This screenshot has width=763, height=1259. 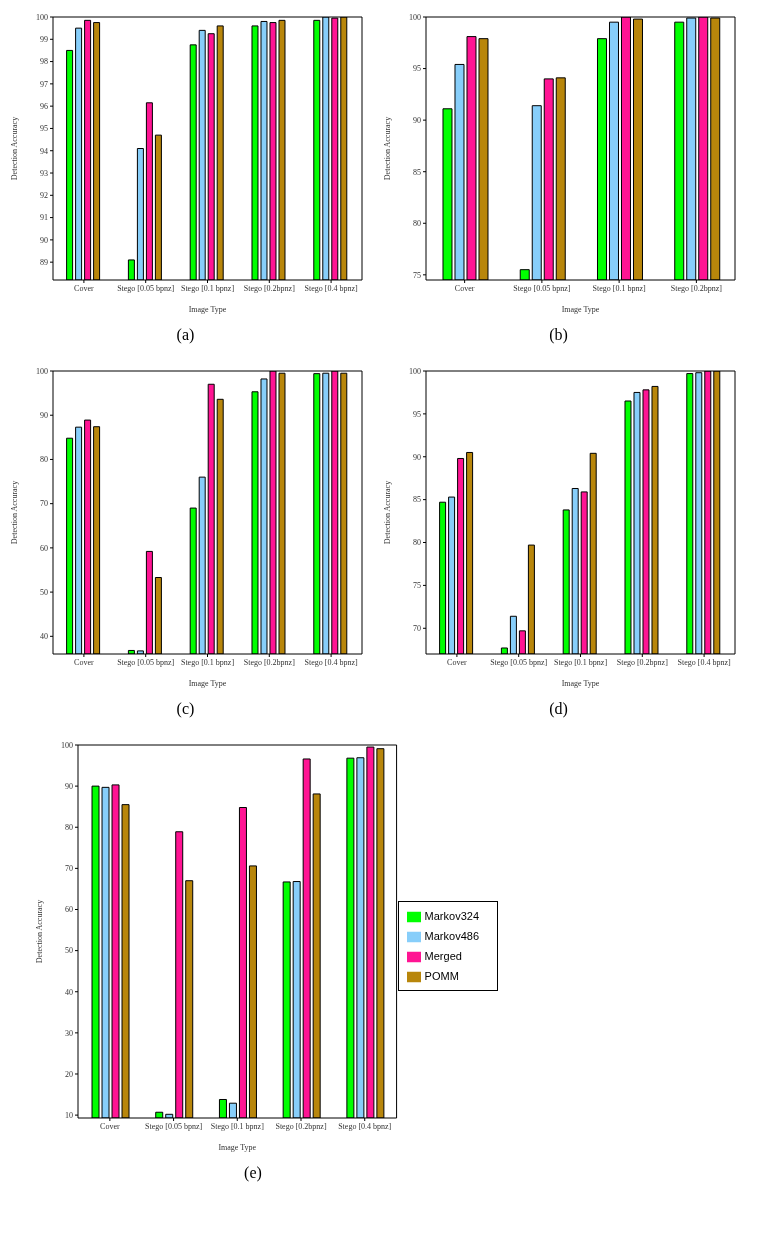 I want to click on legend-label: Markov486, so click(x=451, y=936).